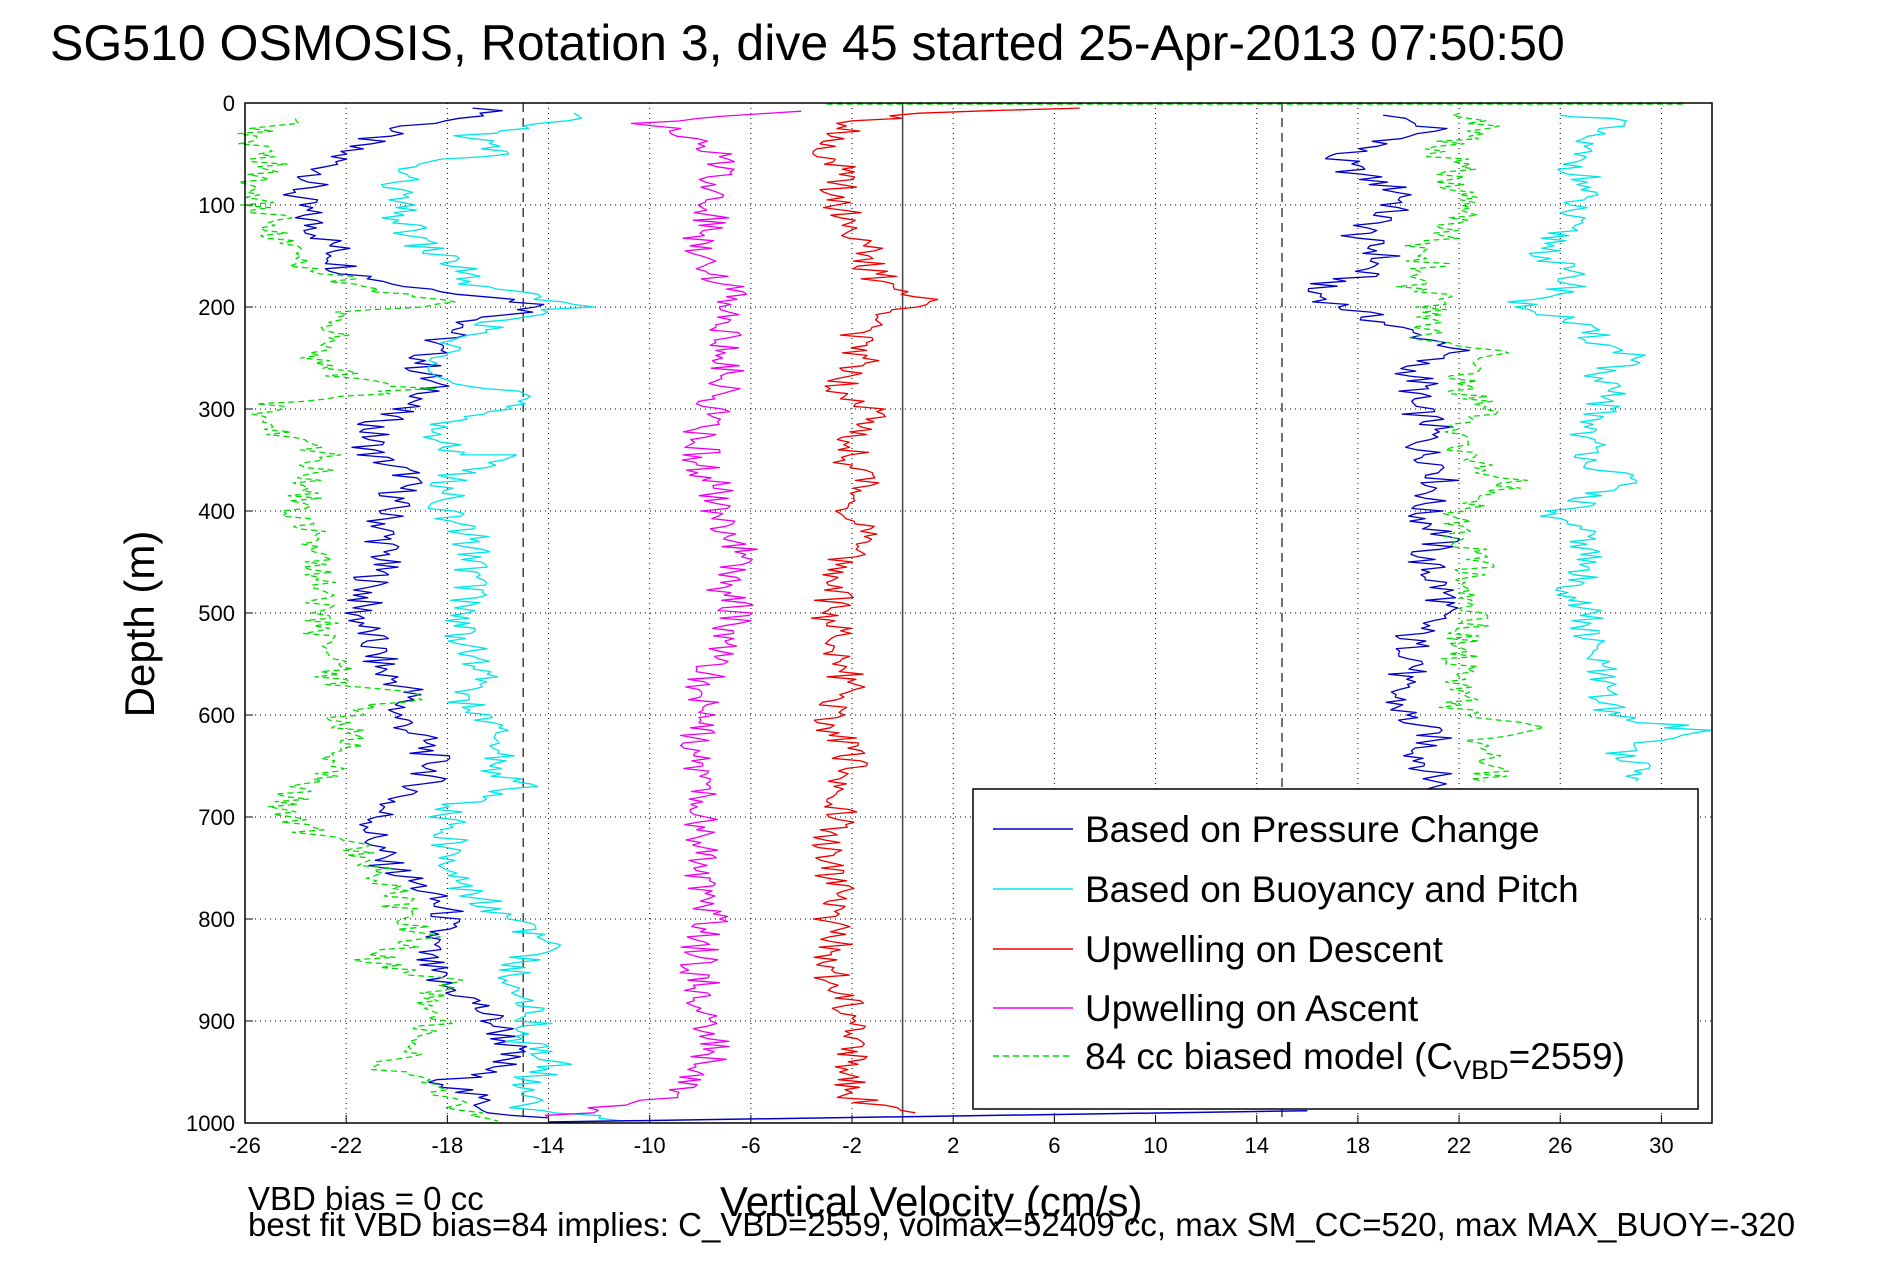  What do you see at coordinates (216, 205) in the screenshot?
I see `y-tick-label: 100` at bounding box center [216, 205].